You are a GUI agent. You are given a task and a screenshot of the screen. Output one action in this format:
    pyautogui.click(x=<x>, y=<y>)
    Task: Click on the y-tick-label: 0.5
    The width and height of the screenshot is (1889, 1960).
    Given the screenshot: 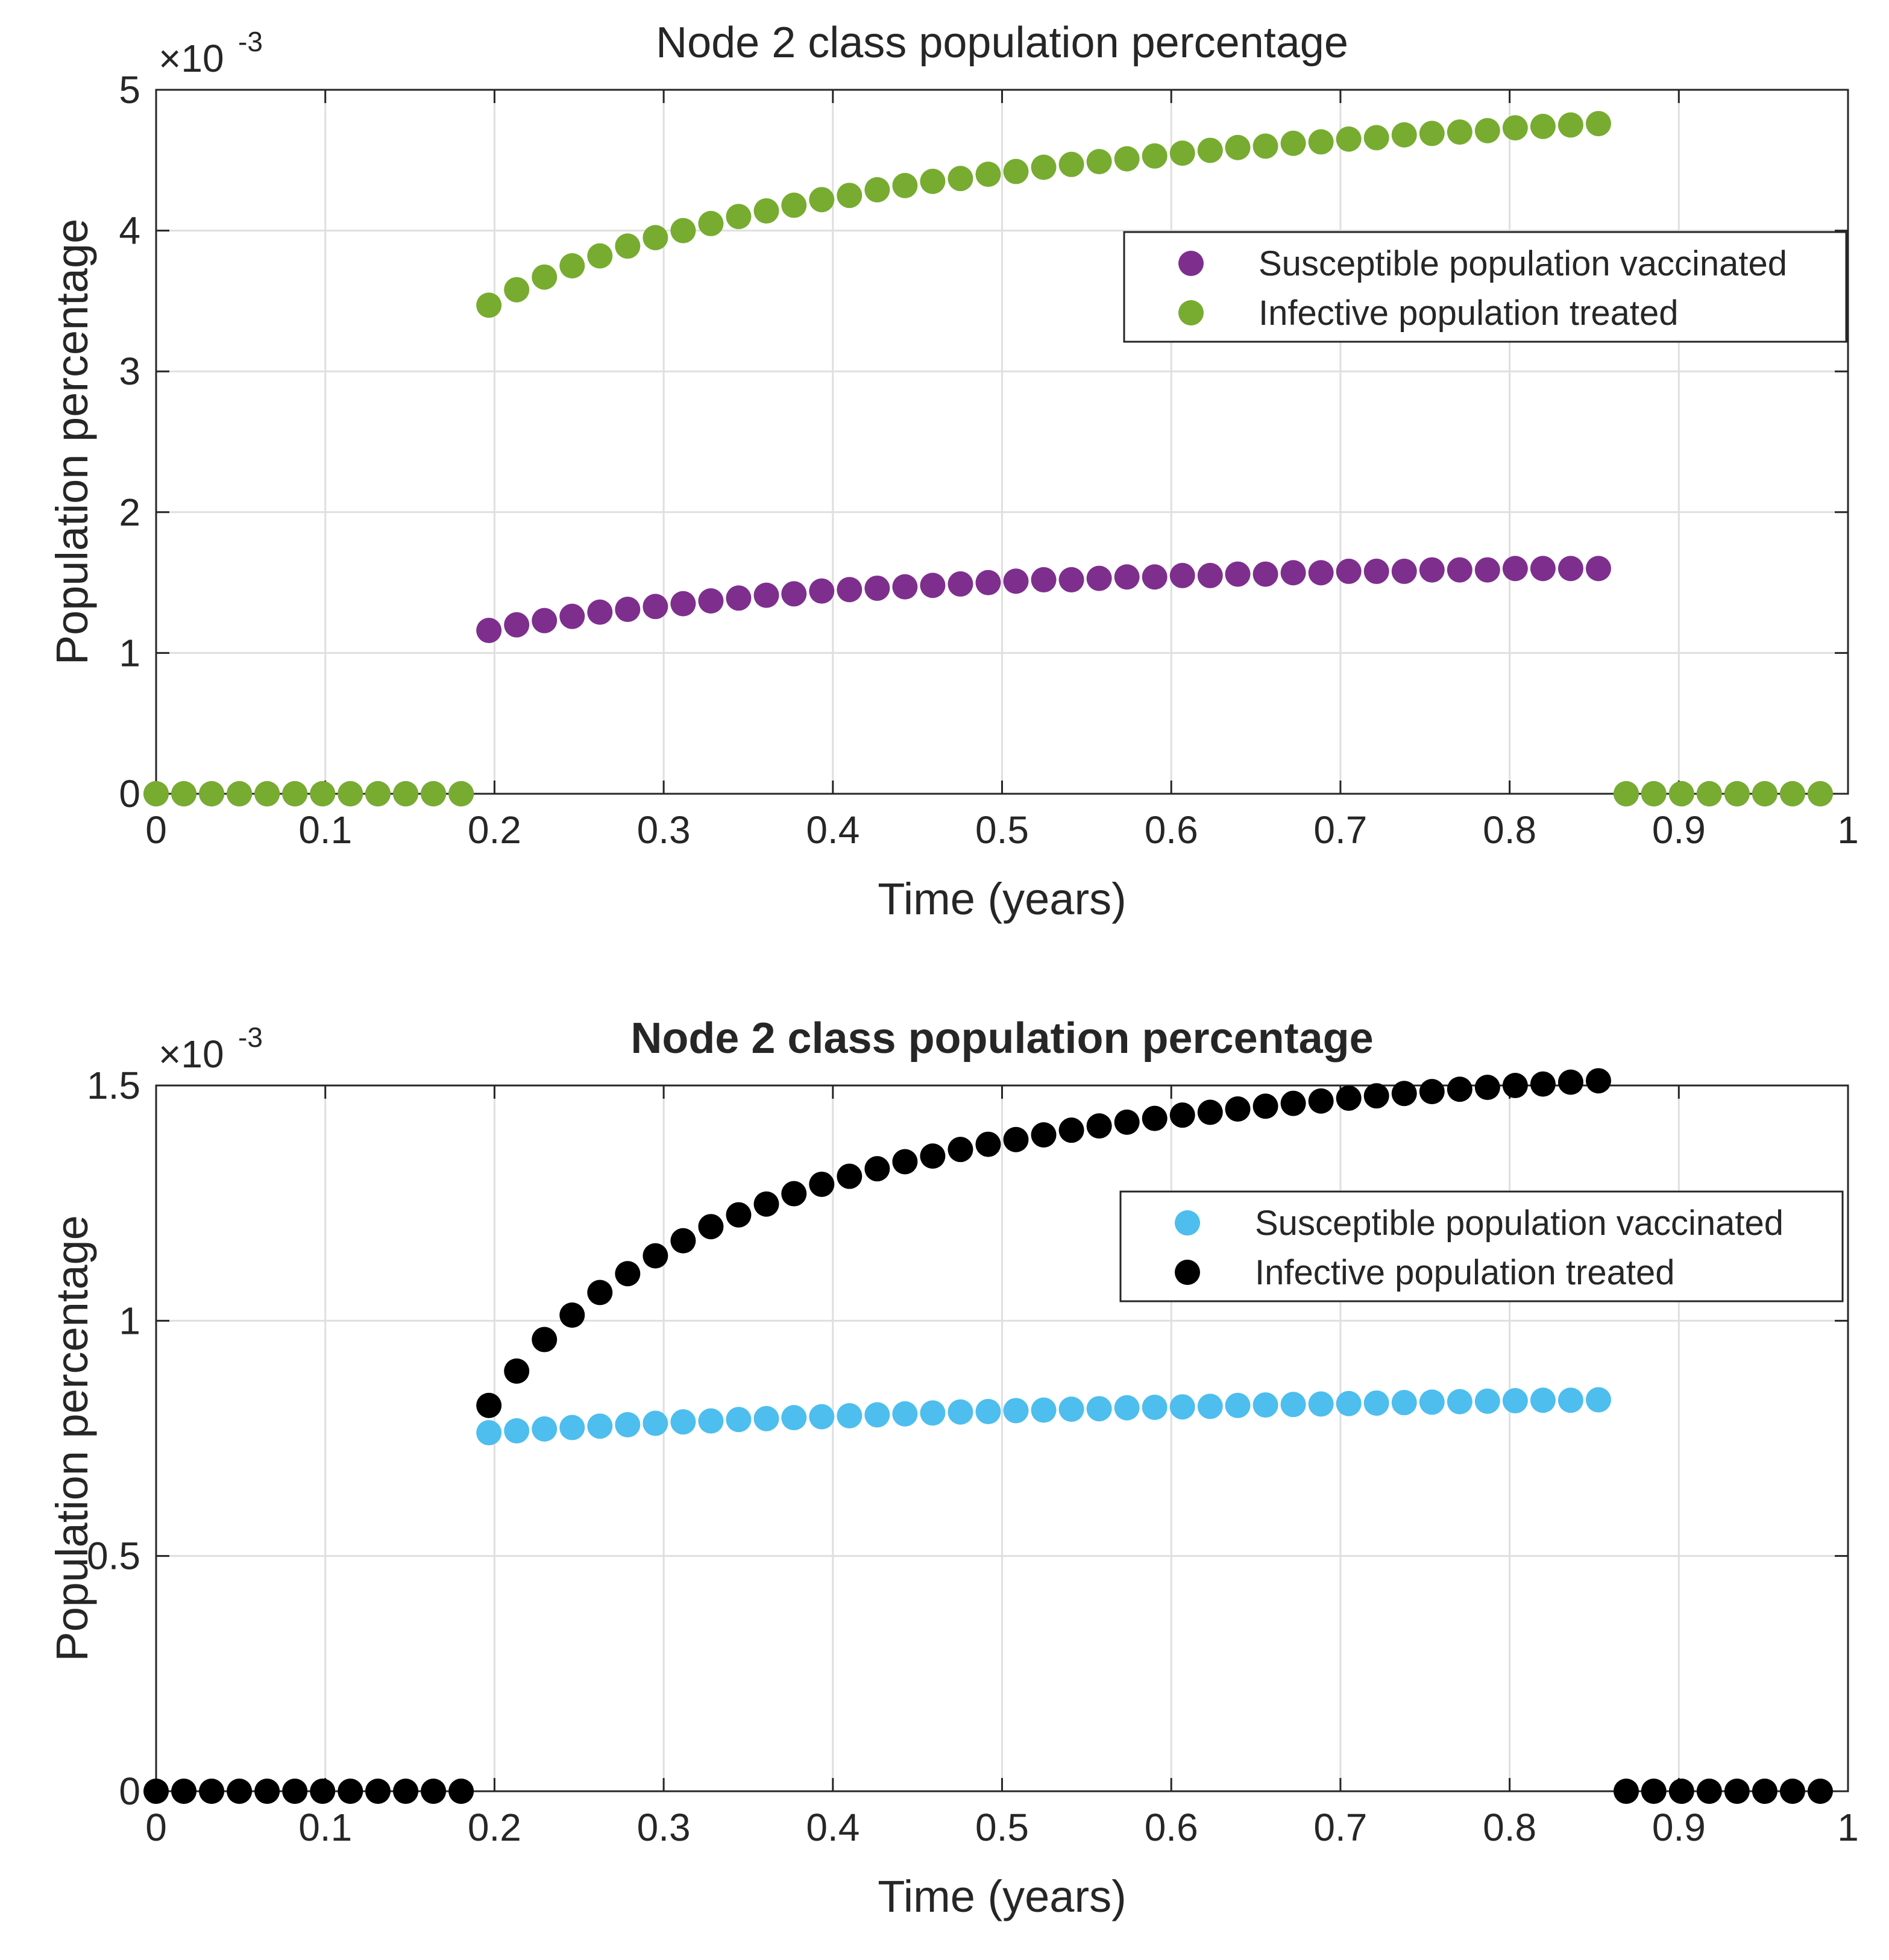 What is the action you would take?
    pyautogui.click(x=113, y=1556)
    